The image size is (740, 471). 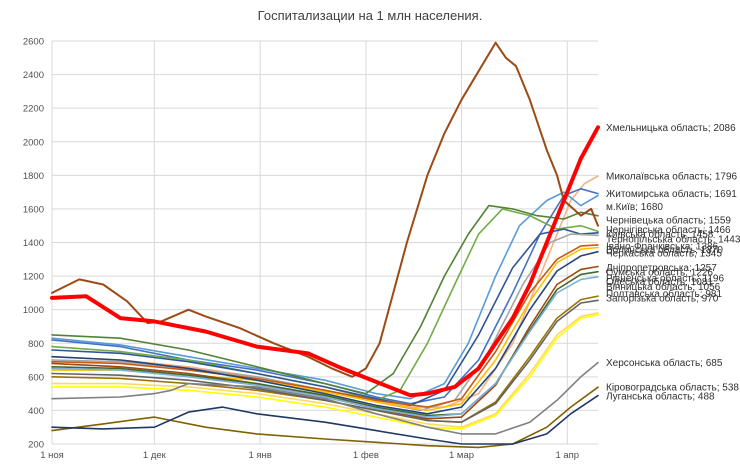 What do you see at coordinates (33, 176) in the screenshot?
I see `y-tick-label: 1800` at bounding box center [33, 176].